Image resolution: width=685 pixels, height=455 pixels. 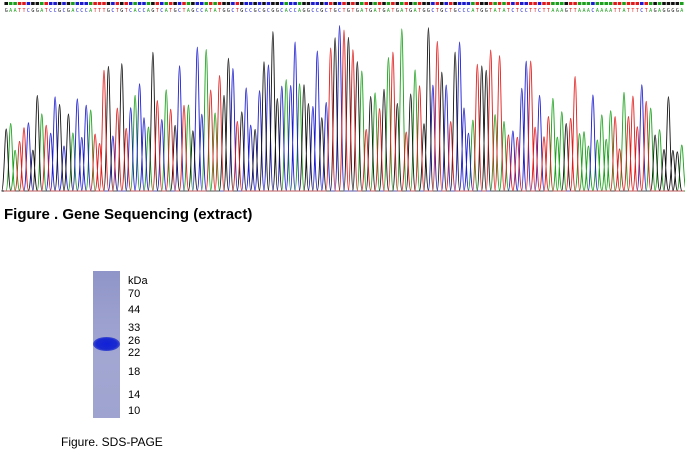 I want to click on protein-band, so click(x=106, y=344).